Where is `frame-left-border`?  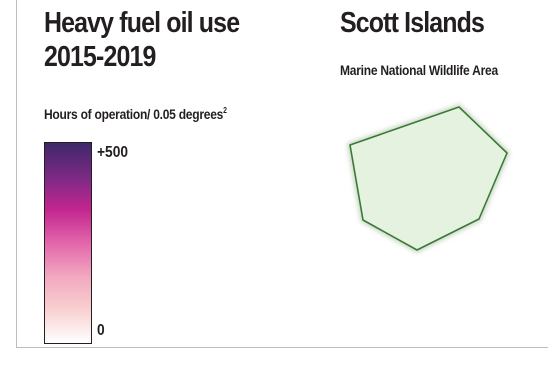
frame-left-border is located at coordinates (16, 174).